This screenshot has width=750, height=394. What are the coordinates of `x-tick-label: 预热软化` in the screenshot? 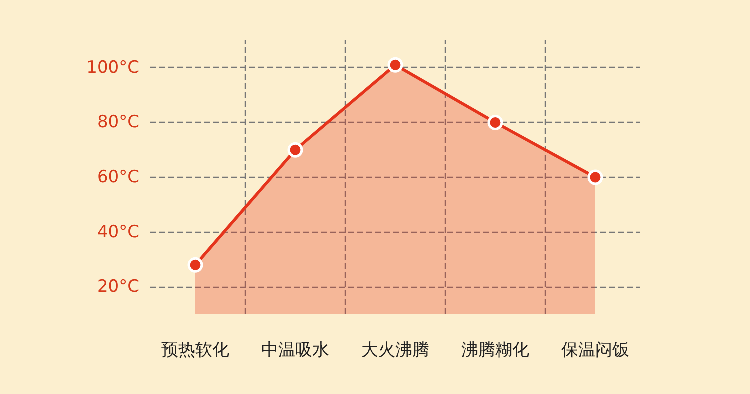 It's located at (196, 350).